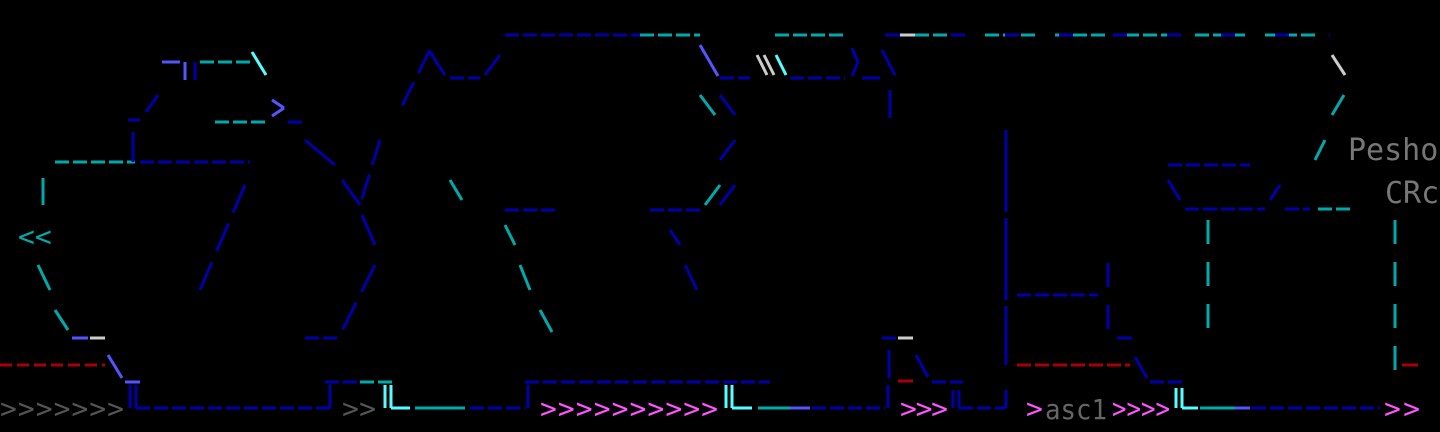  What do you see at coordinates (1412, 193) in the screenshot?
I see `group-label: CRc` at bounding box center [1412, 193].